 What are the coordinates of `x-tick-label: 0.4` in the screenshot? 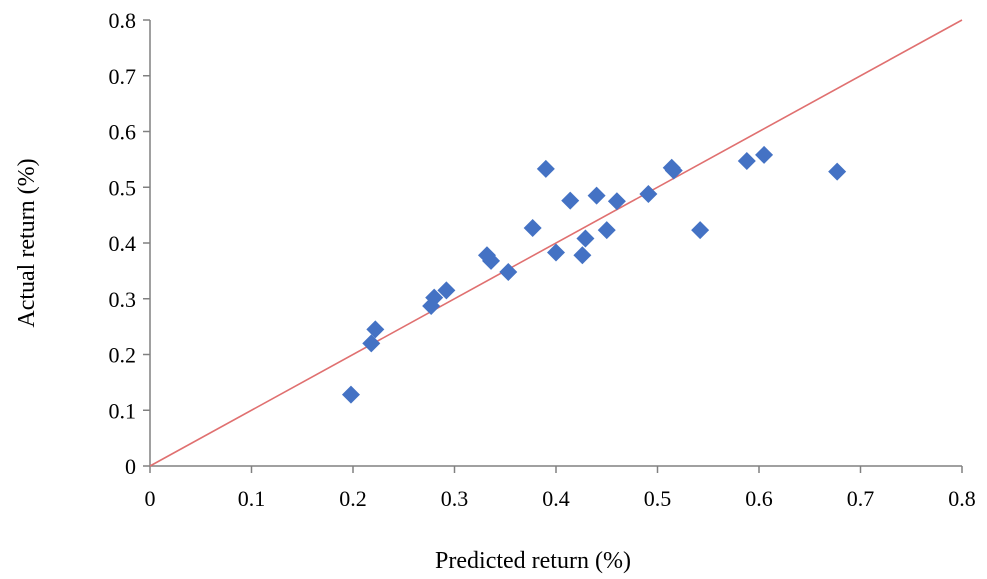 It's located at (556, 498).